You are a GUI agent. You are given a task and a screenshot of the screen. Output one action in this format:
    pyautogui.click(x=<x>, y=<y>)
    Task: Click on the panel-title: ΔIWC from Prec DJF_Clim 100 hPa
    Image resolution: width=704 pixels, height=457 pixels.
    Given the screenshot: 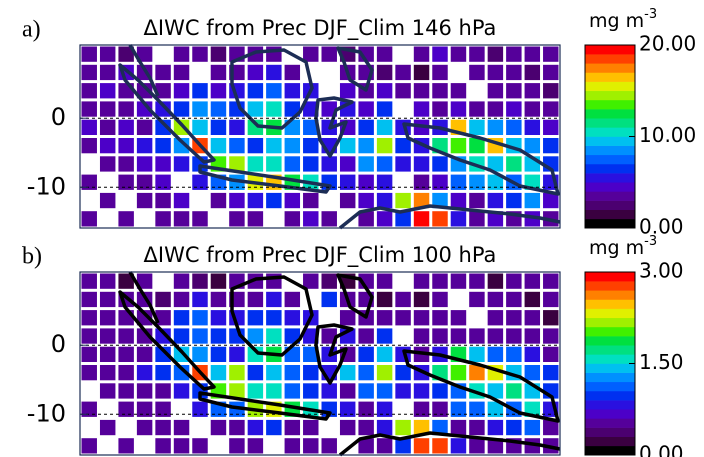 What is the action you would take?
    pyautogui.click(x=320, y=255)
    